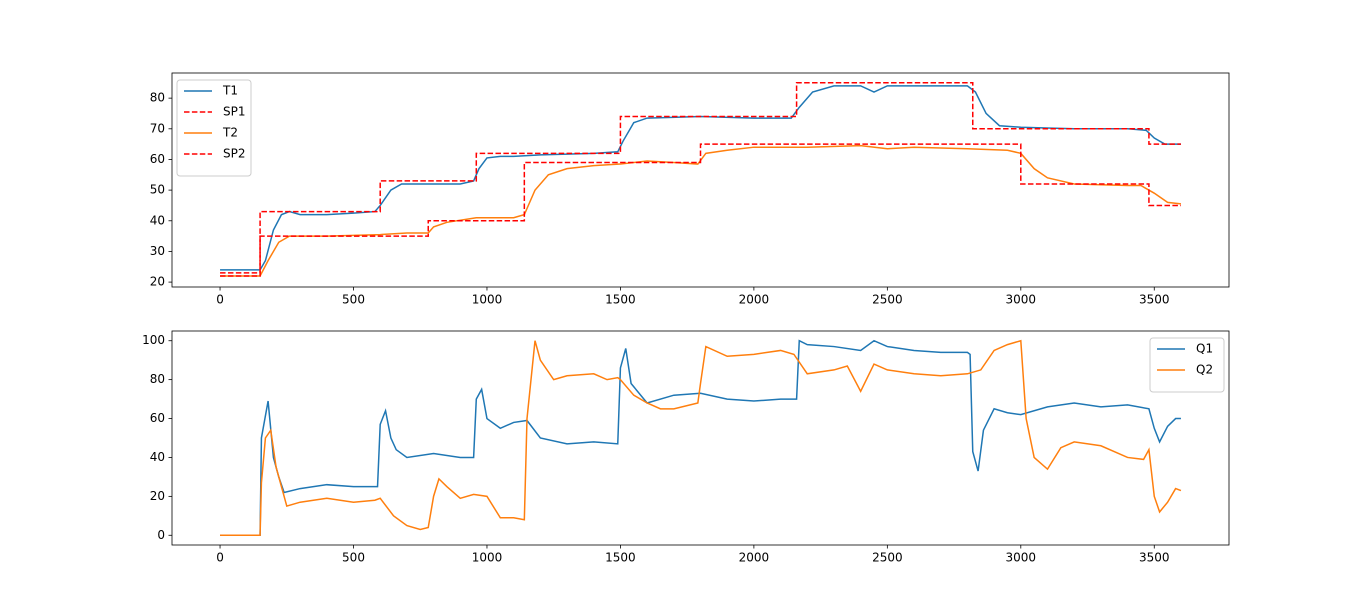 This screenshot has height=616, width=1366. I want to click on legend-label: T1, so click(230, 91).